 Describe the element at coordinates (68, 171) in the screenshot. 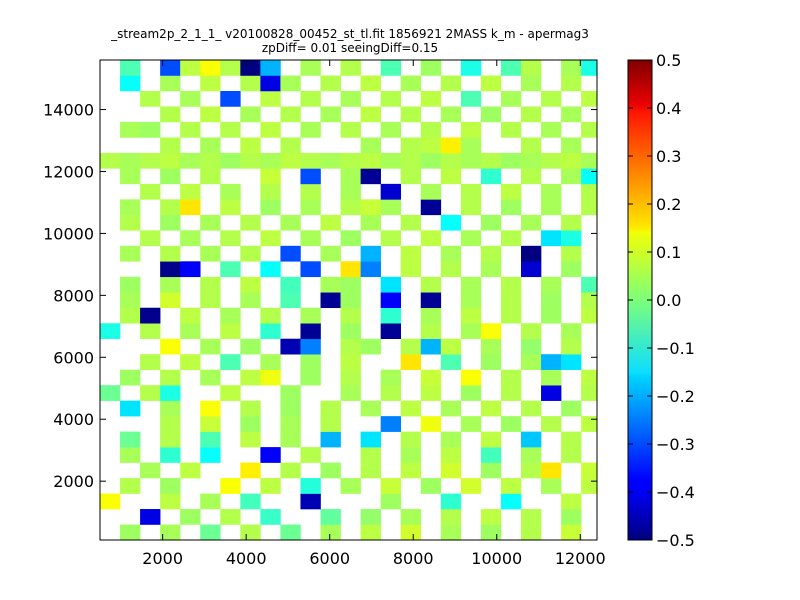

I see `y-tick-label: 12000` at that location.